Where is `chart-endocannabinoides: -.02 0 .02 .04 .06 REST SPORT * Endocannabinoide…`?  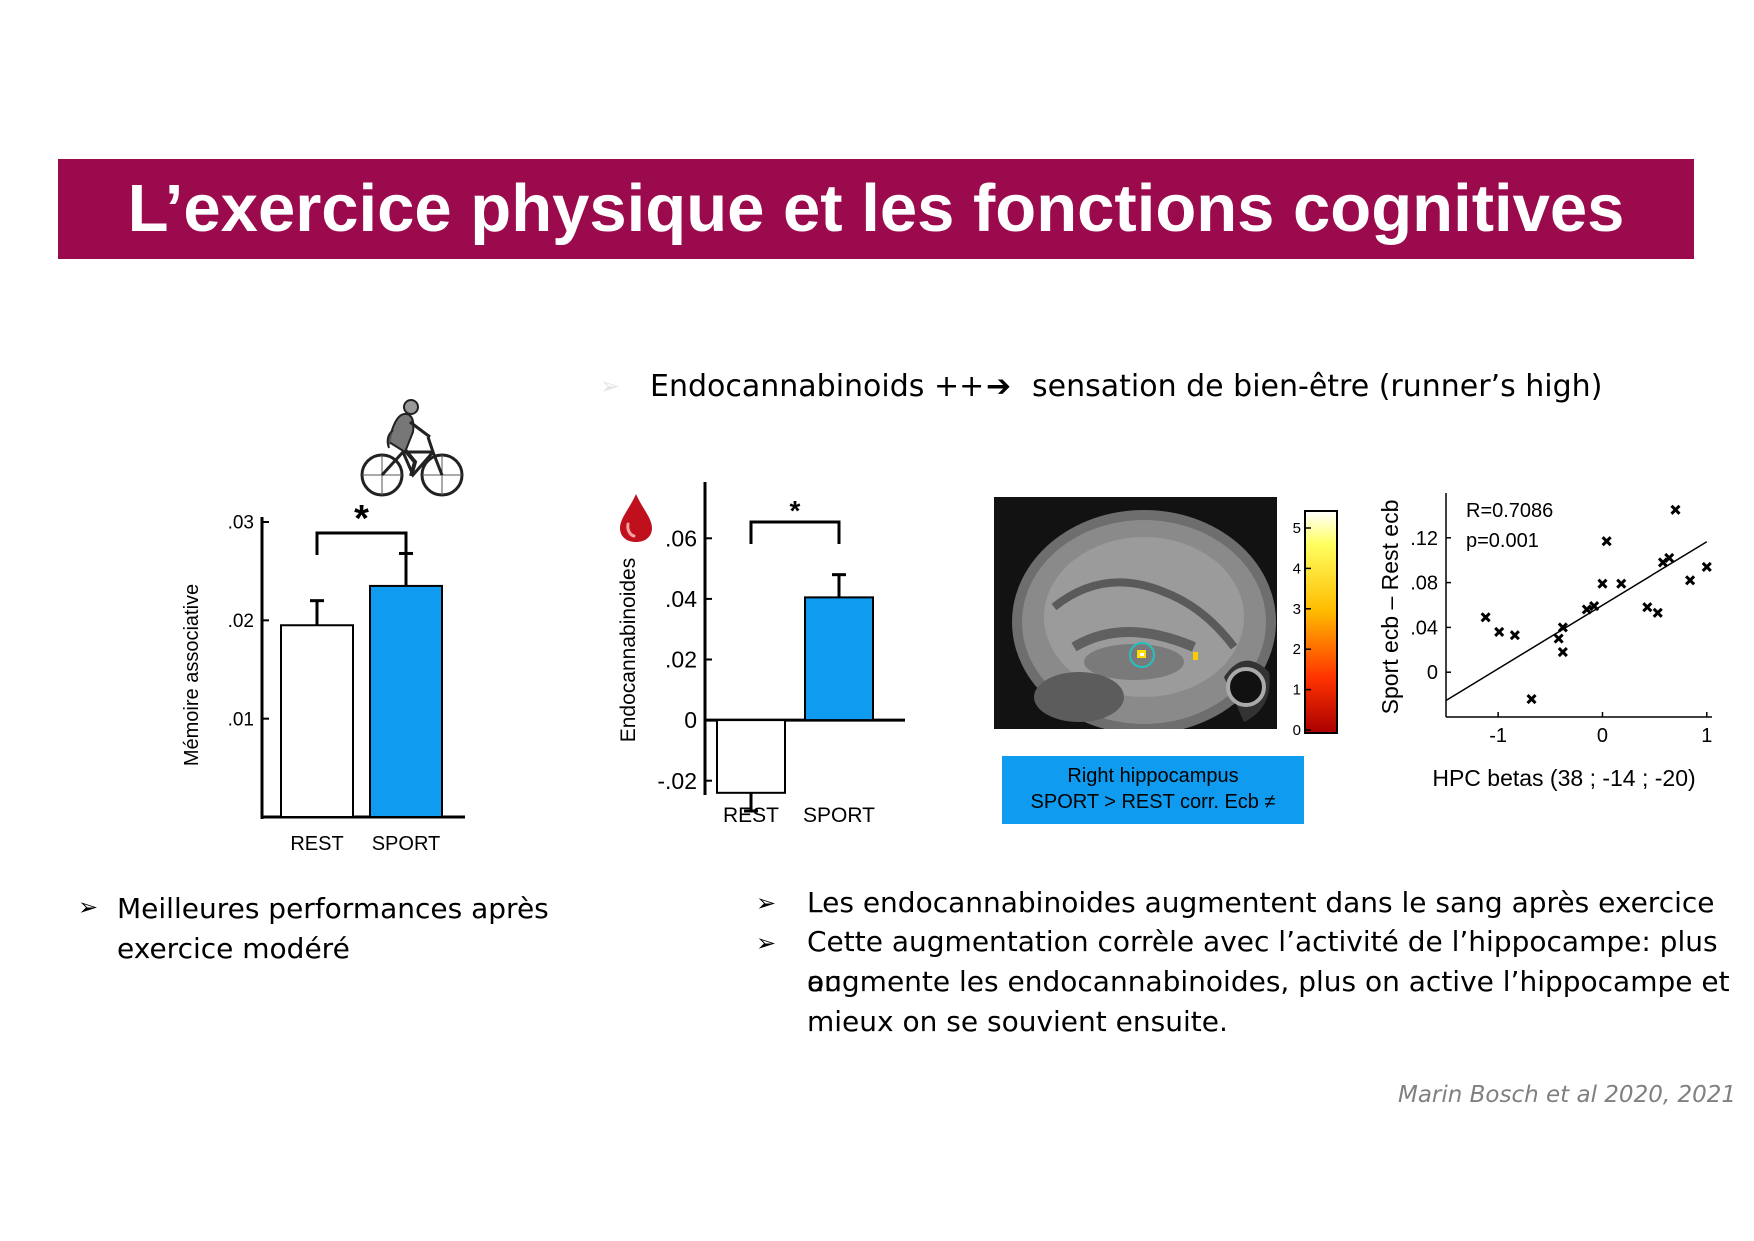 chart-endocannabinoides: -.02 0 .02 .04 .06 REST SPORT * Endocannabinoide… is located at coordinates (761, 654).